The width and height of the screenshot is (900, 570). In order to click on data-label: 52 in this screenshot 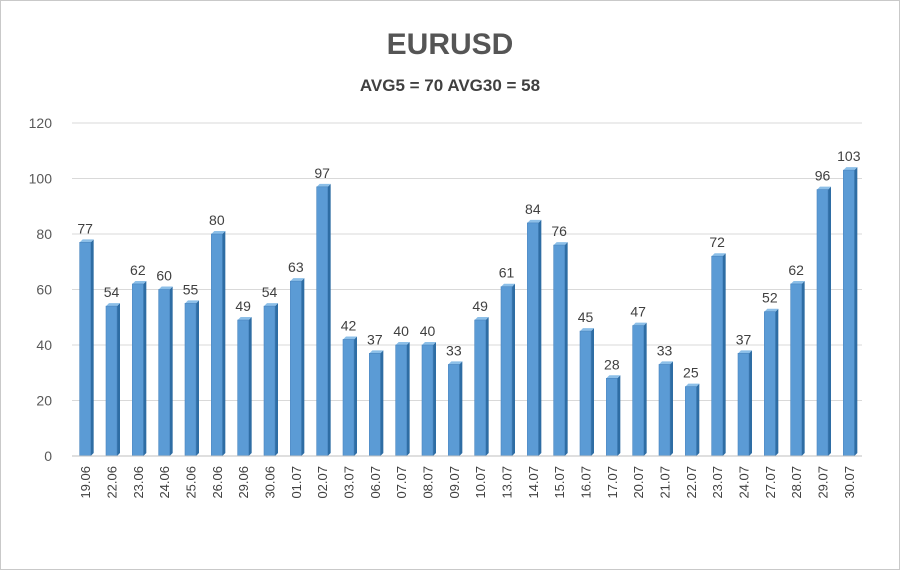, I will do `click(770, 298)`.